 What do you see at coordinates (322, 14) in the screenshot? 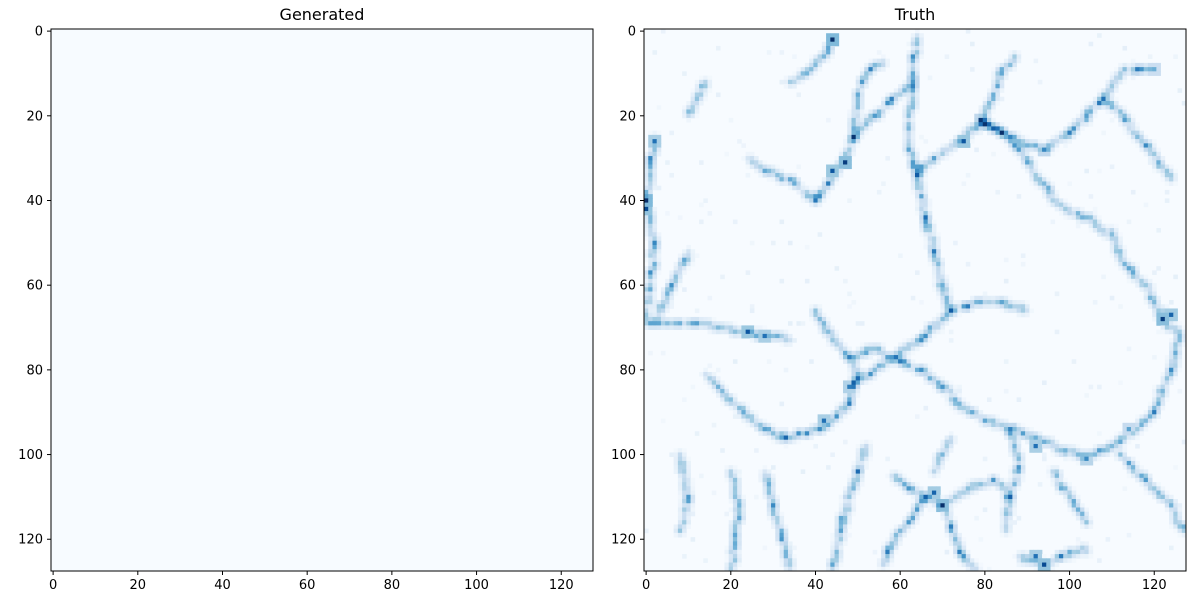
I see `panel-title-generated: Generated` at bounding box center [322, 14].